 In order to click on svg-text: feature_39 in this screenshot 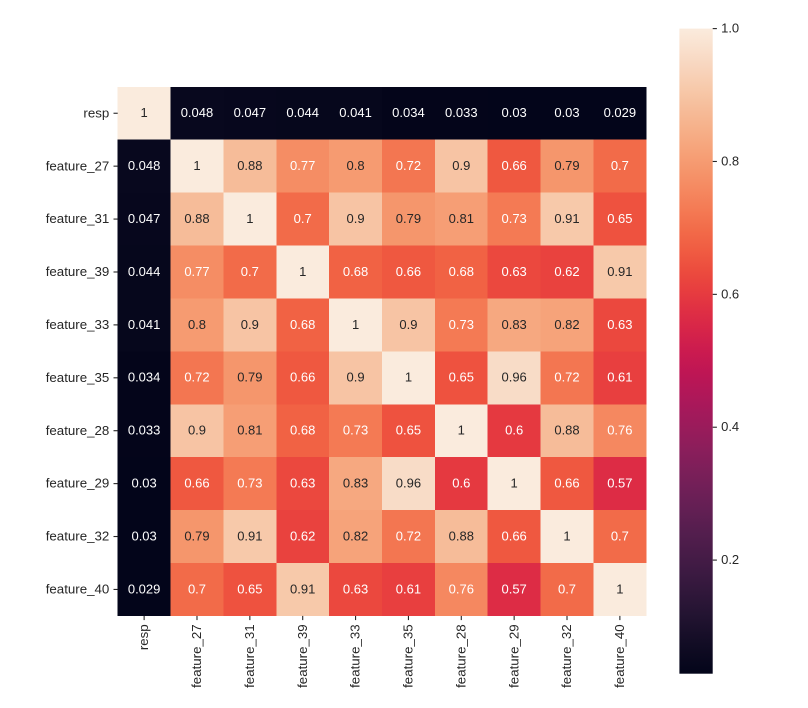, I will do `click(78, 271)`.